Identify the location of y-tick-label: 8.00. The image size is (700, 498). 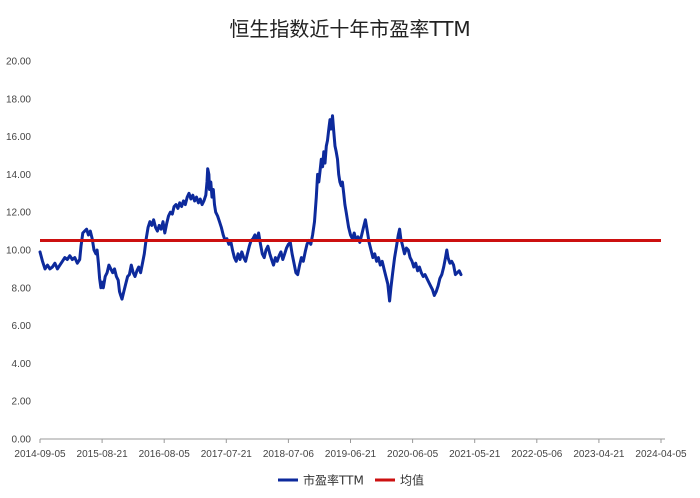
(22, 288).